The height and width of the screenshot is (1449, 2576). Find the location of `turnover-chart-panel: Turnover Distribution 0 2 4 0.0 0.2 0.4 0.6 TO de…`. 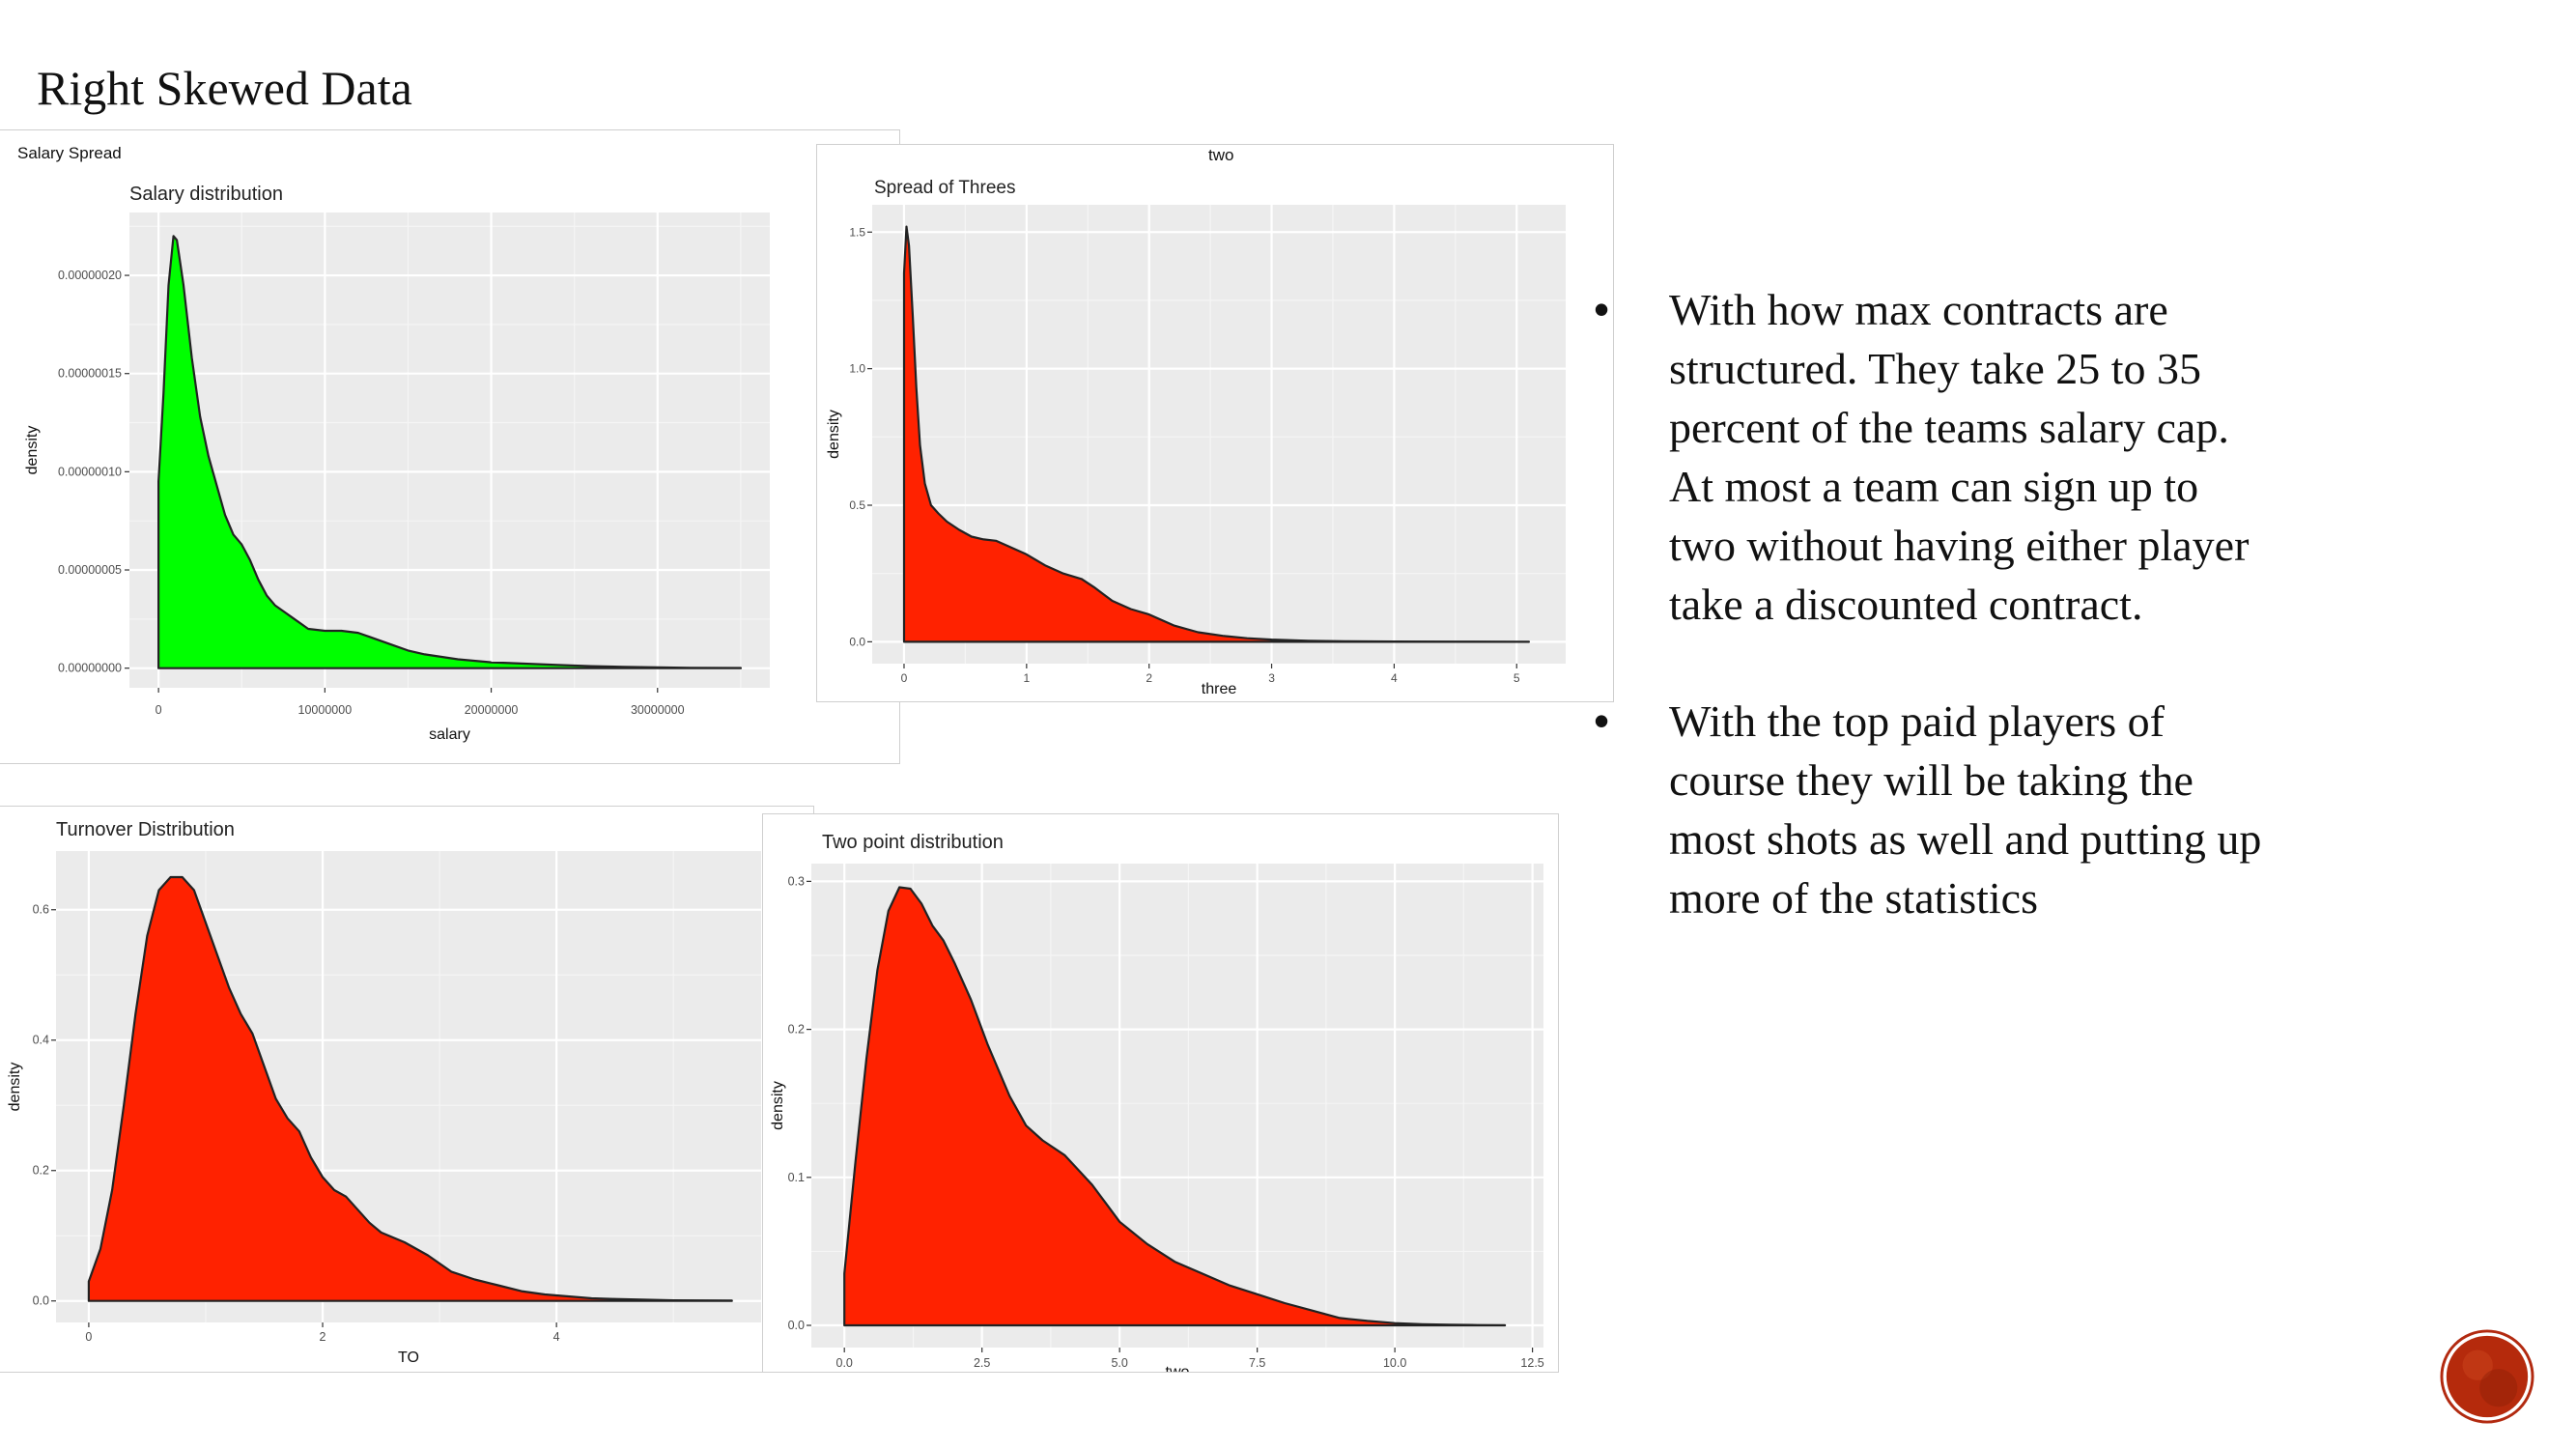

turnover-chart-panel: Turnover Distribution 0 2 4 0.0 0.2 0.4 0.6 TO de… is located at coordinates (407, 1089).